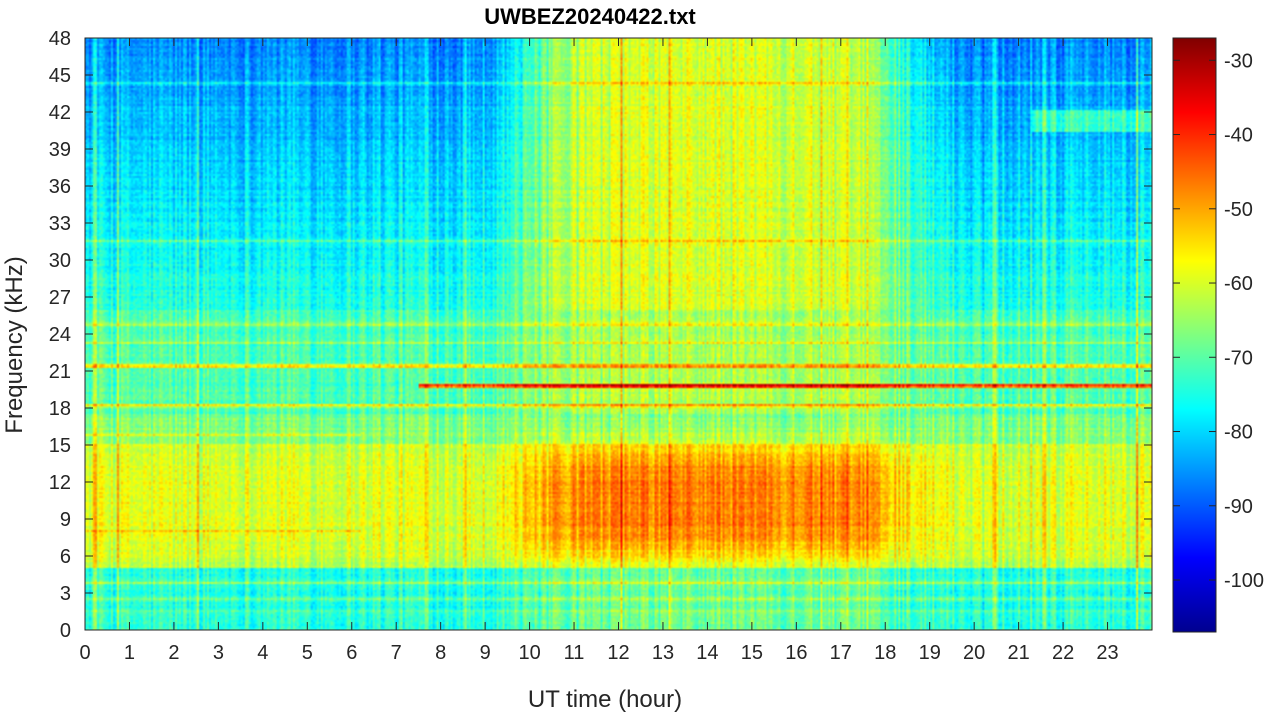  Describe the element at coordinates (351, 653) in the screenshot. I see `x-tick-label: 6` at that location.